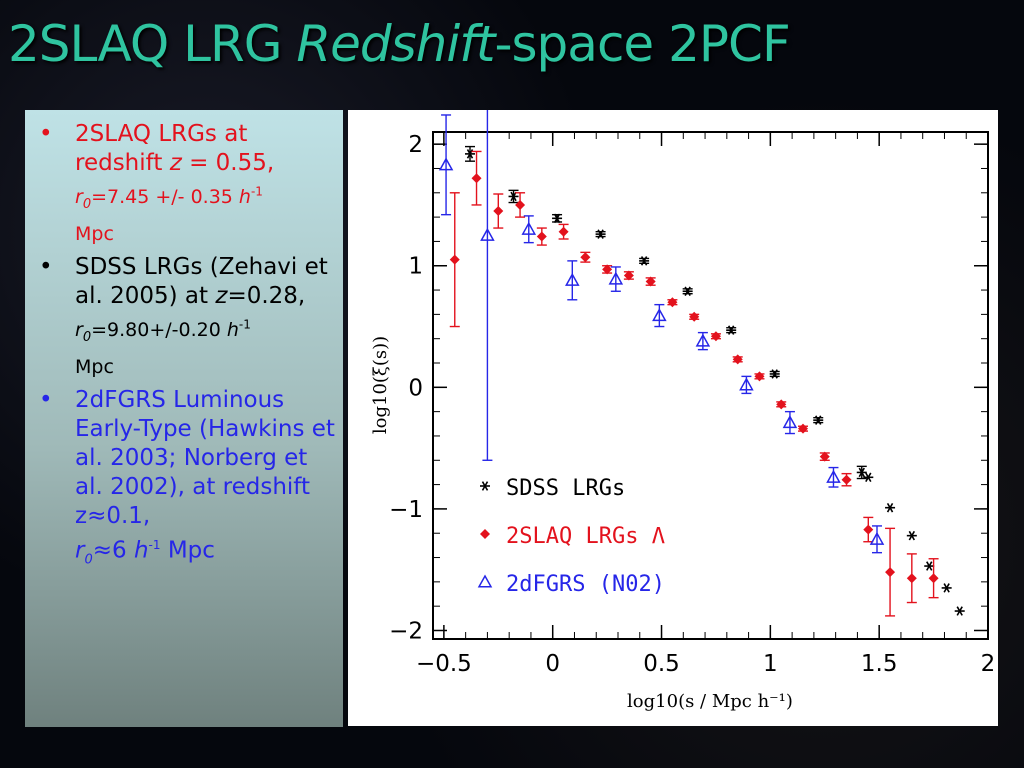  I want to click on edge-mark, so click(971, 381).